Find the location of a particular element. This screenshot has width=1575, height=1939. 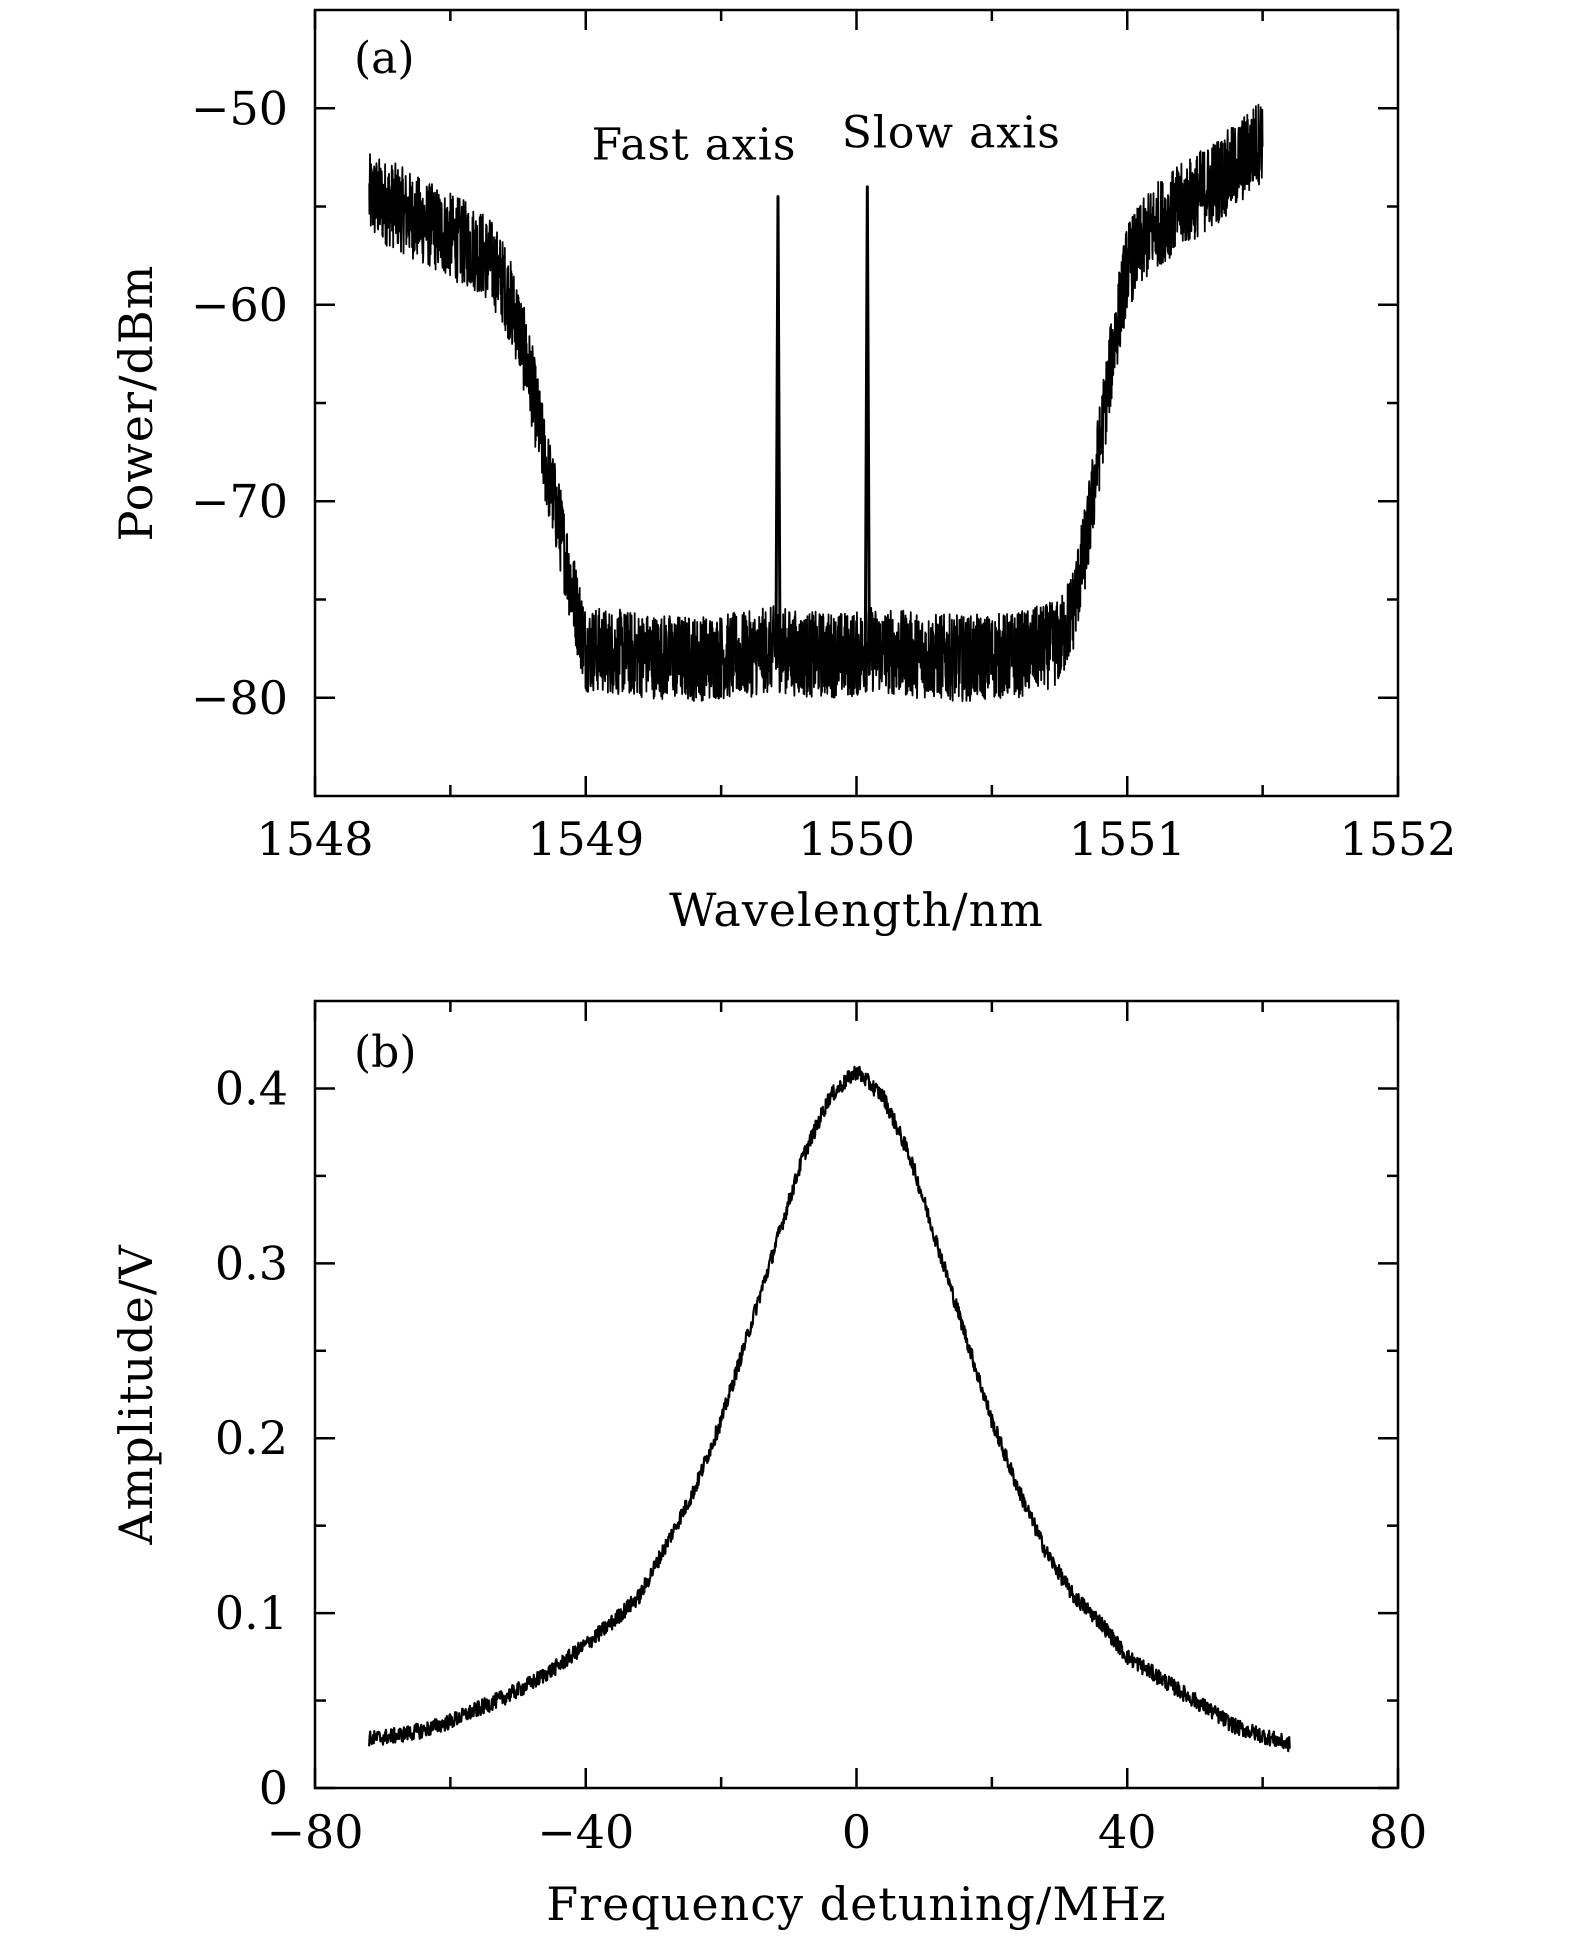

x-tick-label: 0 is located at coordinates (856, 1832).